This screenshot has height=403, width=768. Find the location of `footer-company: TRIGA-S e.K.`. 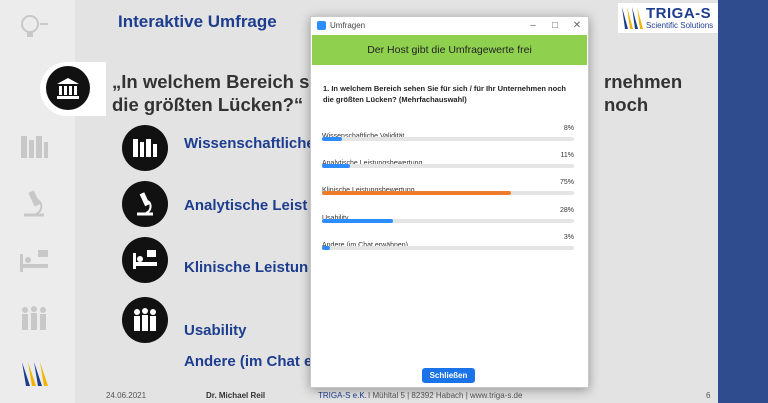

footer-company: TRIGA-S e.K. is located at coordinates (342, 395).